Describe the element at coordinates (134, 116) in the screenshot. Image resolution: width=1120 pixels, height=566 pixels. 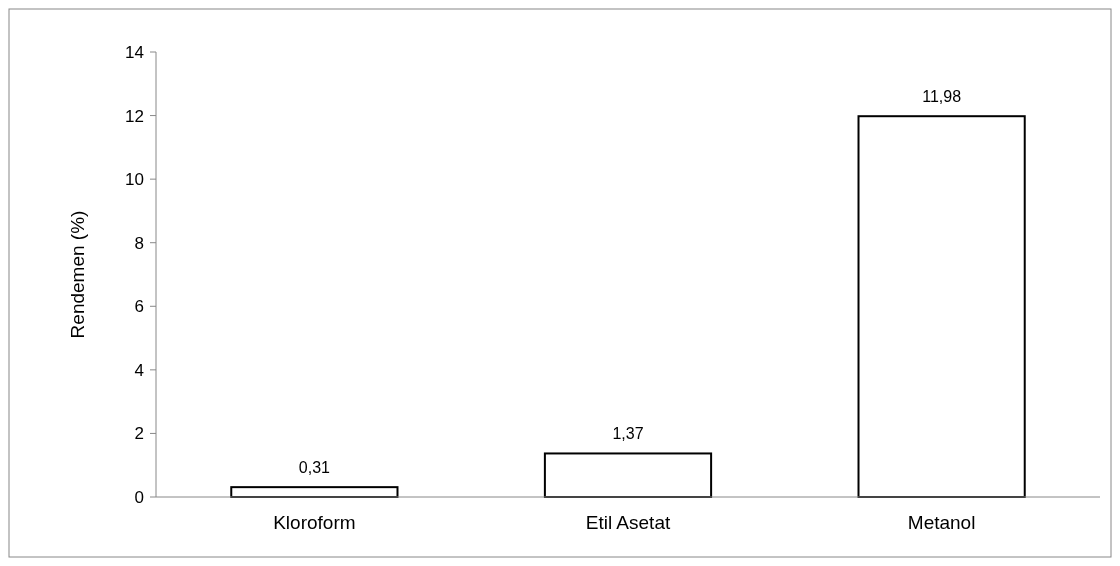
I see `y-tick-label: 12` at that location.